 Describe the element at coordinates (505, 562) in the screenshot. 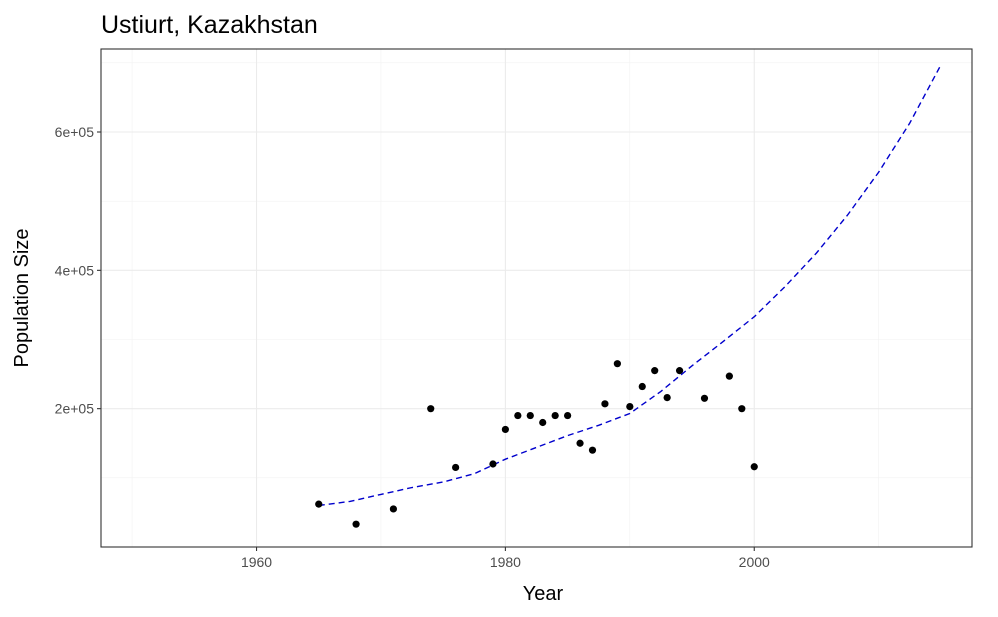

I see `x-tick-label: 1980` at that location.